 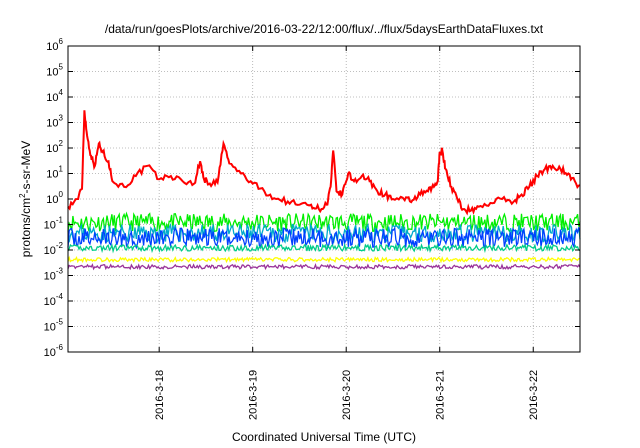 What do you see at coordinates (160, 395) in the screenshot?
I see `x-tick-label: 2016-3-18` at bounding box center [160, 395].